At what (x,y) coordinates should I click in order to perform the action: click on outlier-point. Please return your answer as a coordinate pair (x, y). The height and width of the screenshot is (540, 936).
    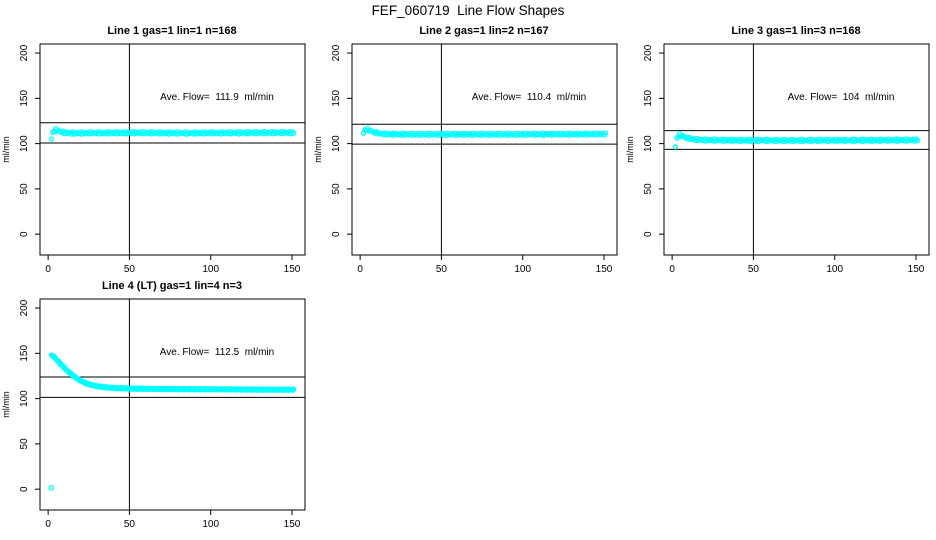
    Looking at the image, I should click on (51, 487).